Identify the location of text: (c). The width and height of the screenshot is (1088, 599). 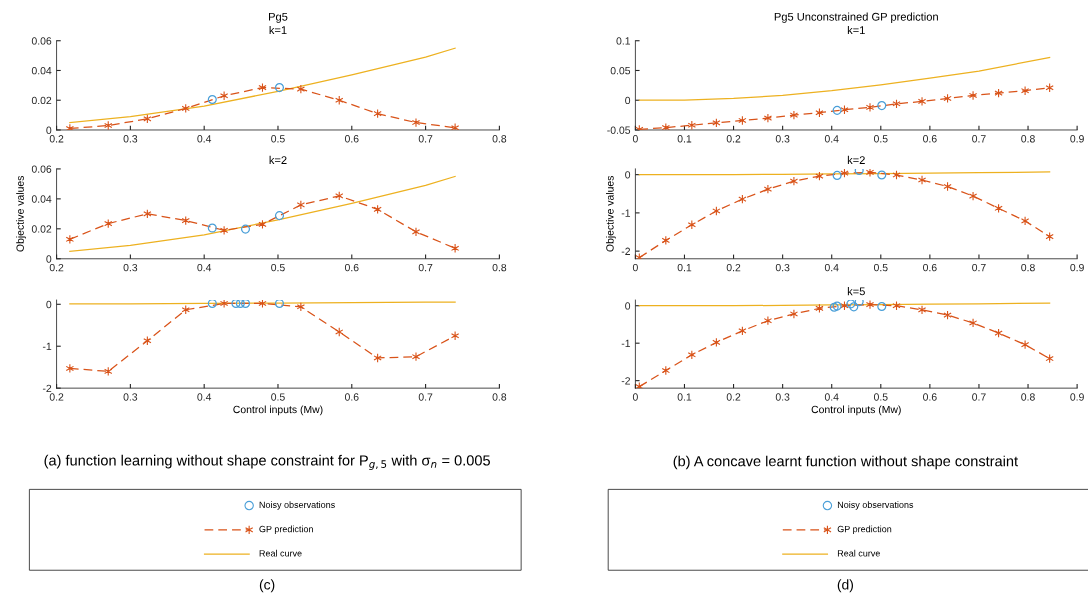
(267, 586).